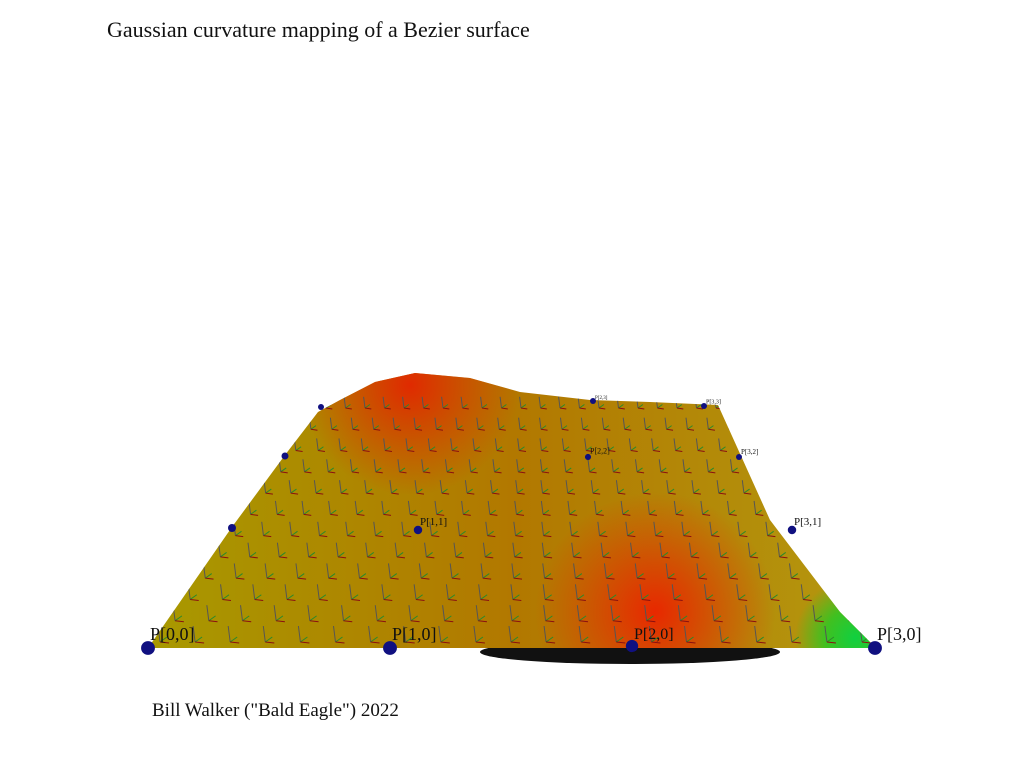  What do you see at coordinates (433, 522) in the screenshot?
I see `point-label: P[1,1]` at bounding box center [433, 522].